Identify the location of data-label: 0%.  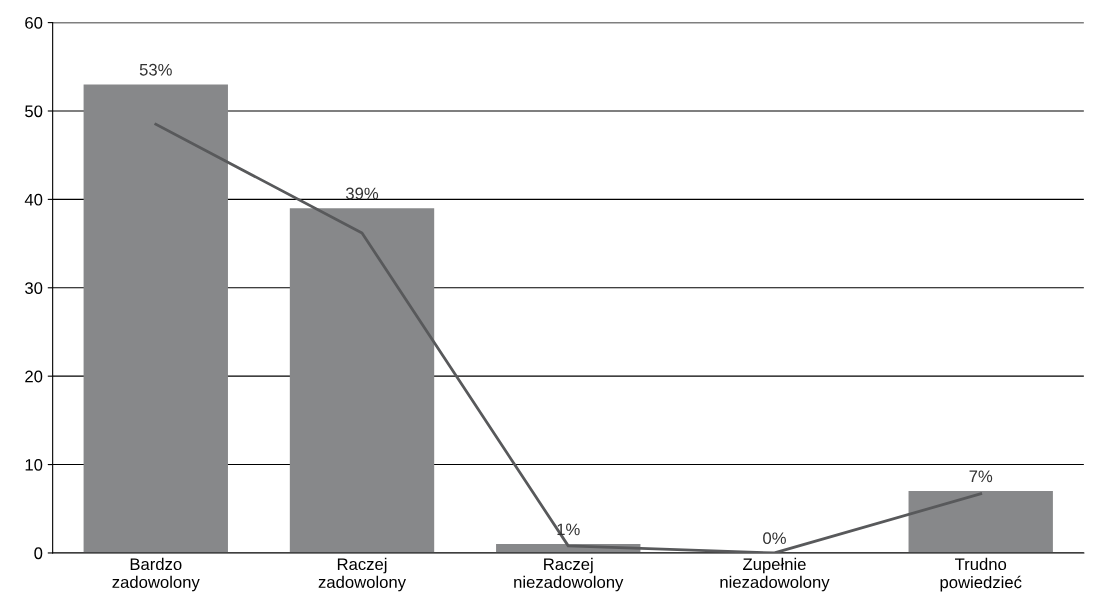
(774, 538).